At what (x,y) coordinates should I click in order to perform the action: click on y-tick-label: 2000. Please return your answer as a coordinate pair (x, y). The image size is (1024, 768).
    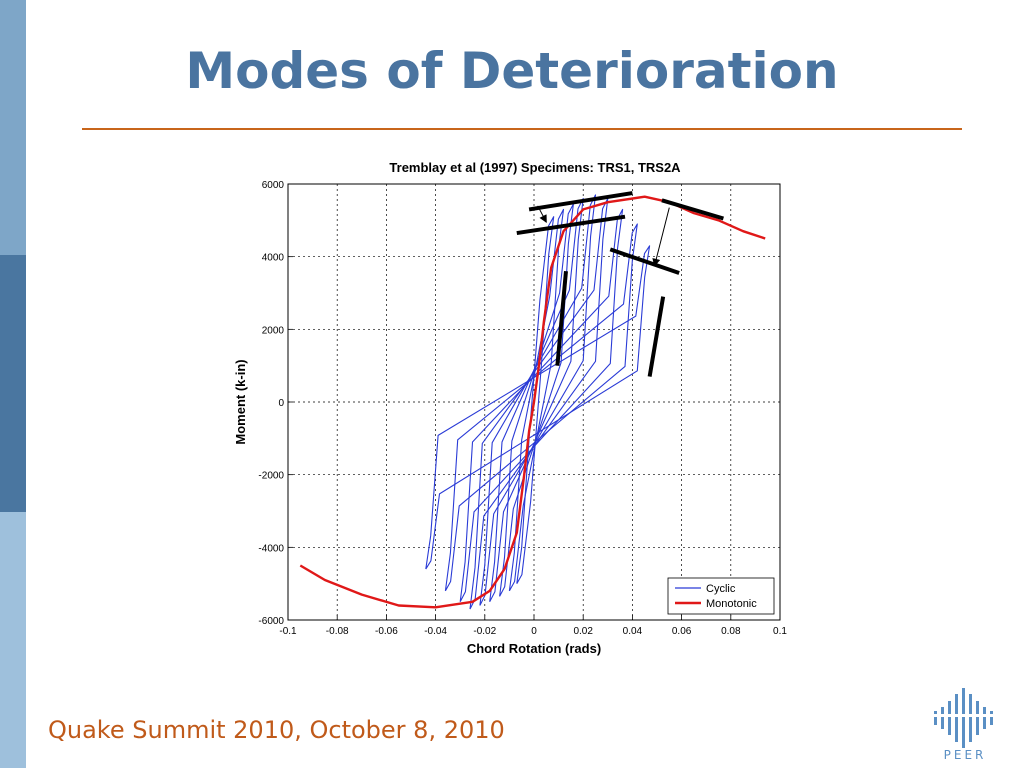
    Looking at the image, I should click on (273, 330).